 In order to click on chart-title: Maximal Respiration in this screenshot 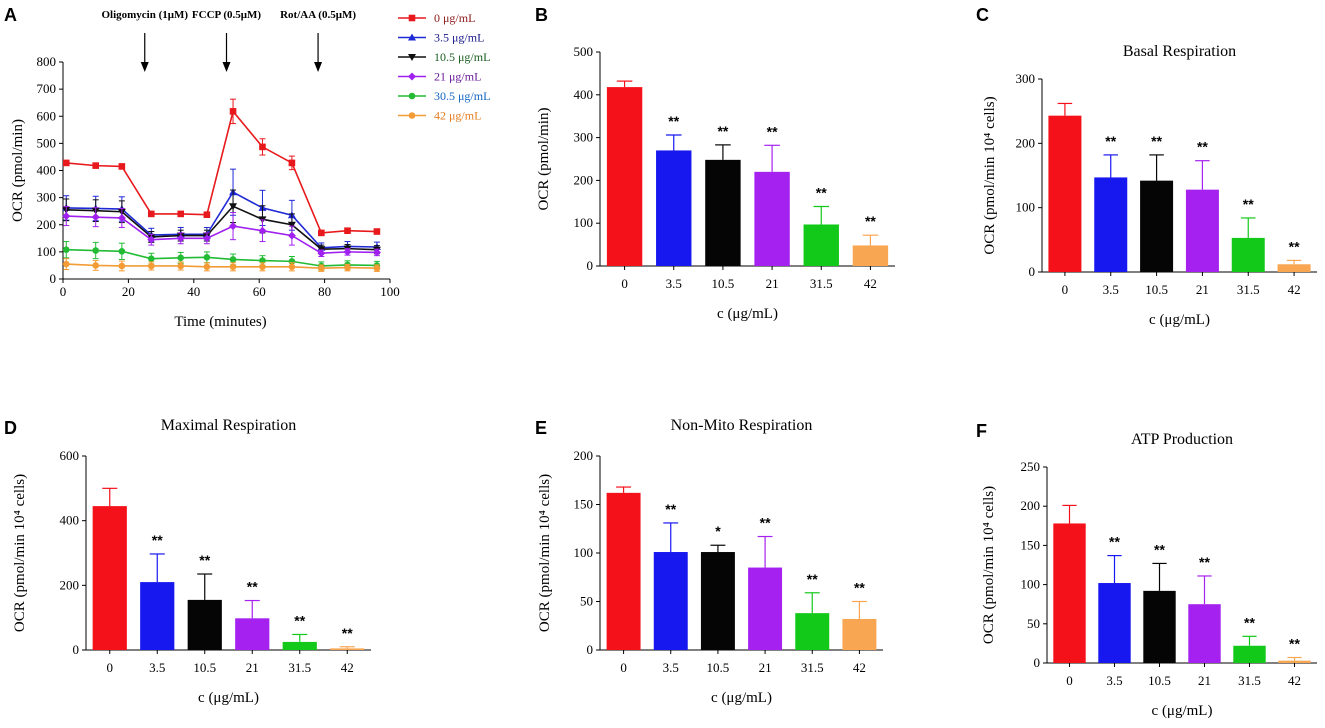, I will do `click(229, 425)`.